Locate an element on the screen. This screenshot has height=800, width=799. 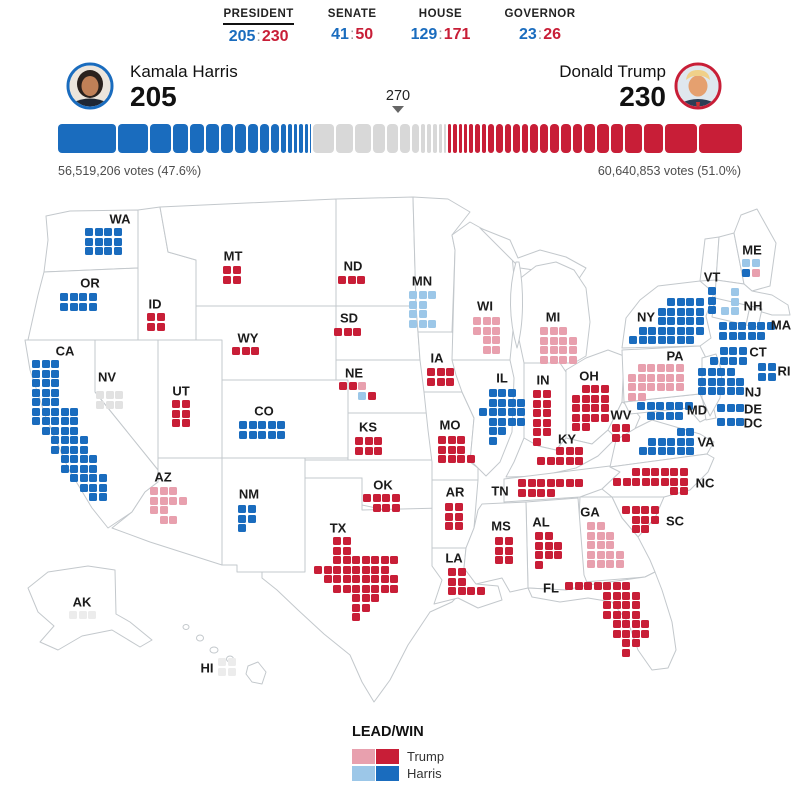
state-label-me: ME is located at coordinates (752, 250).